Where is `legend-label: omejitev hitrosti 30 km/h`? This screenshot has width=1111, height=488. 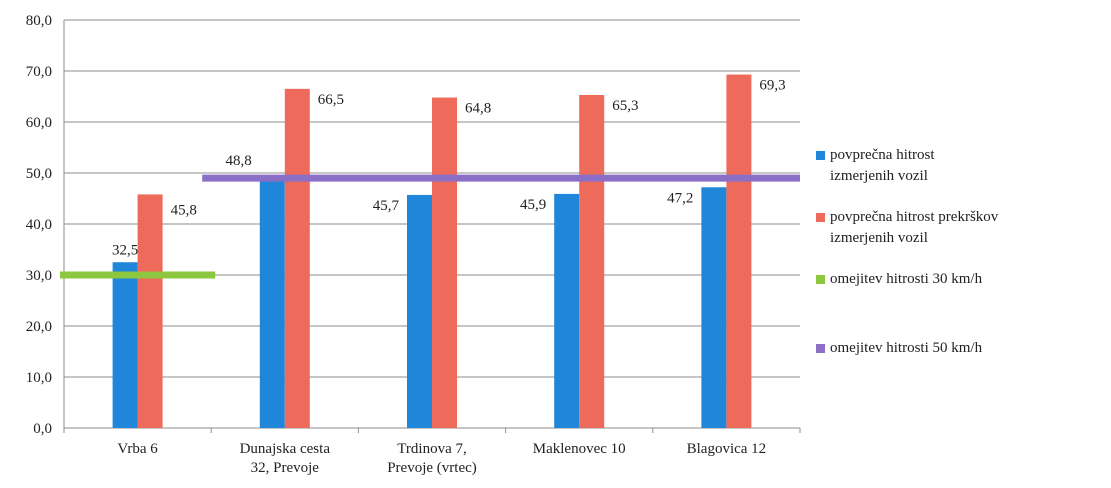 legend-label: omejitev hitrosti 30 km/h is located at coordinates (906, 279).